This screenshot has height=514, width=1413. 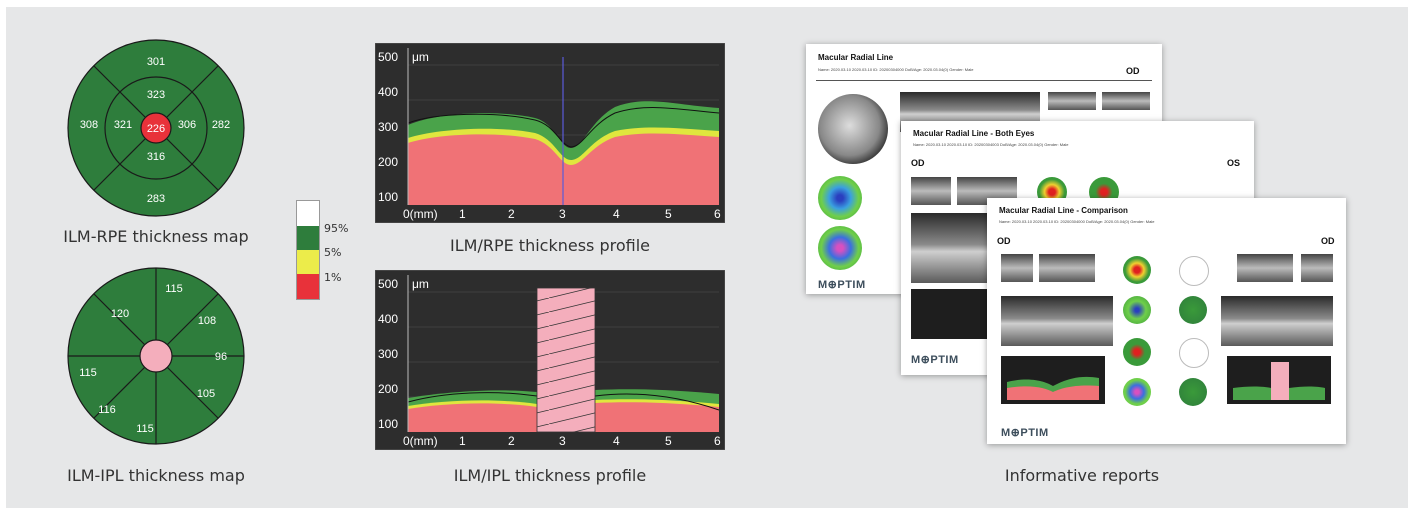 What do you see at coordinates (388, 424) in the screenshot?
I see `ipl-ytick-100: 100` at bounding box center [388, 424].